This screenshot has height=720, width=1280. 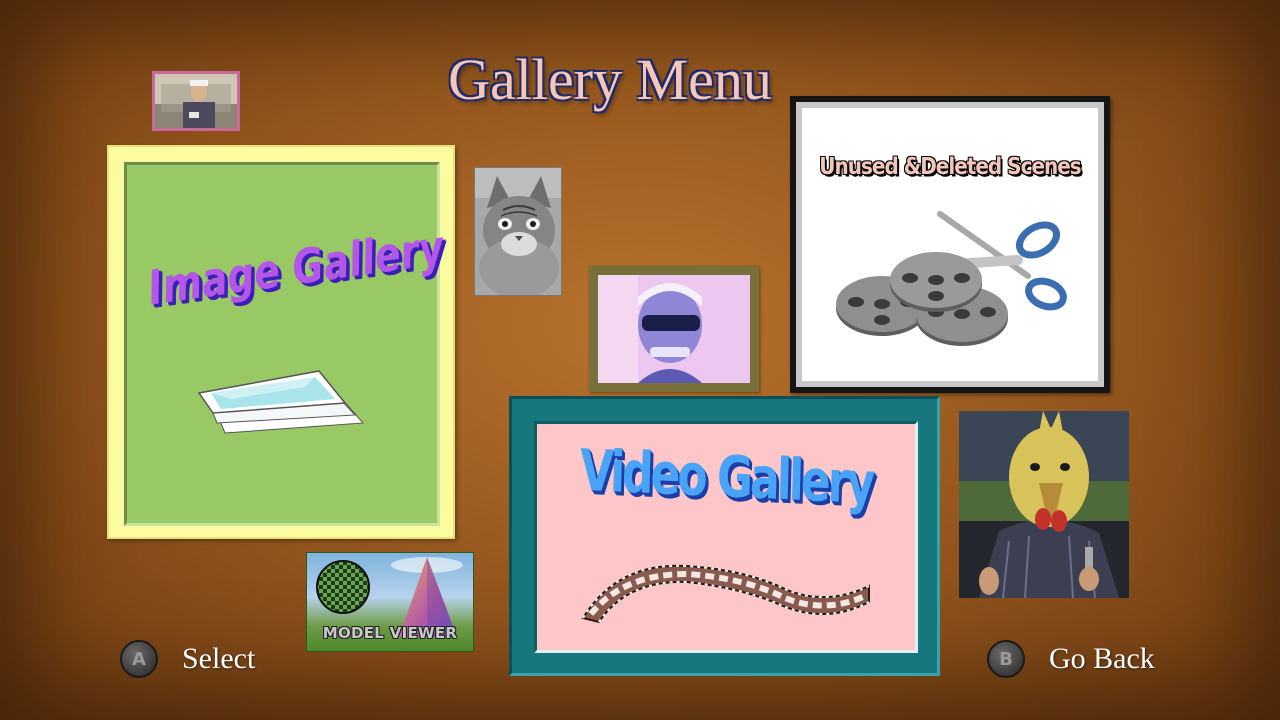 I want to click on select-hint: A Select, so click(x=187, y=659).